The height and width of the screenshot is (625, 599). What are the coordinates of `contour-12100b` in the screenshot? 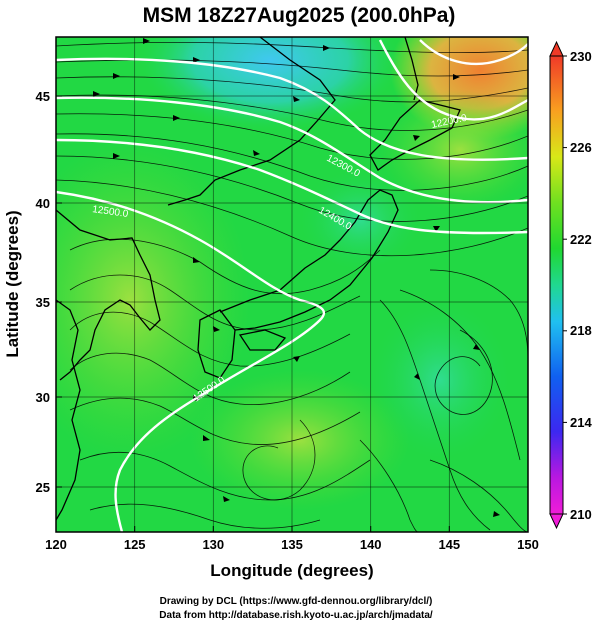 It's located at (473, 52).